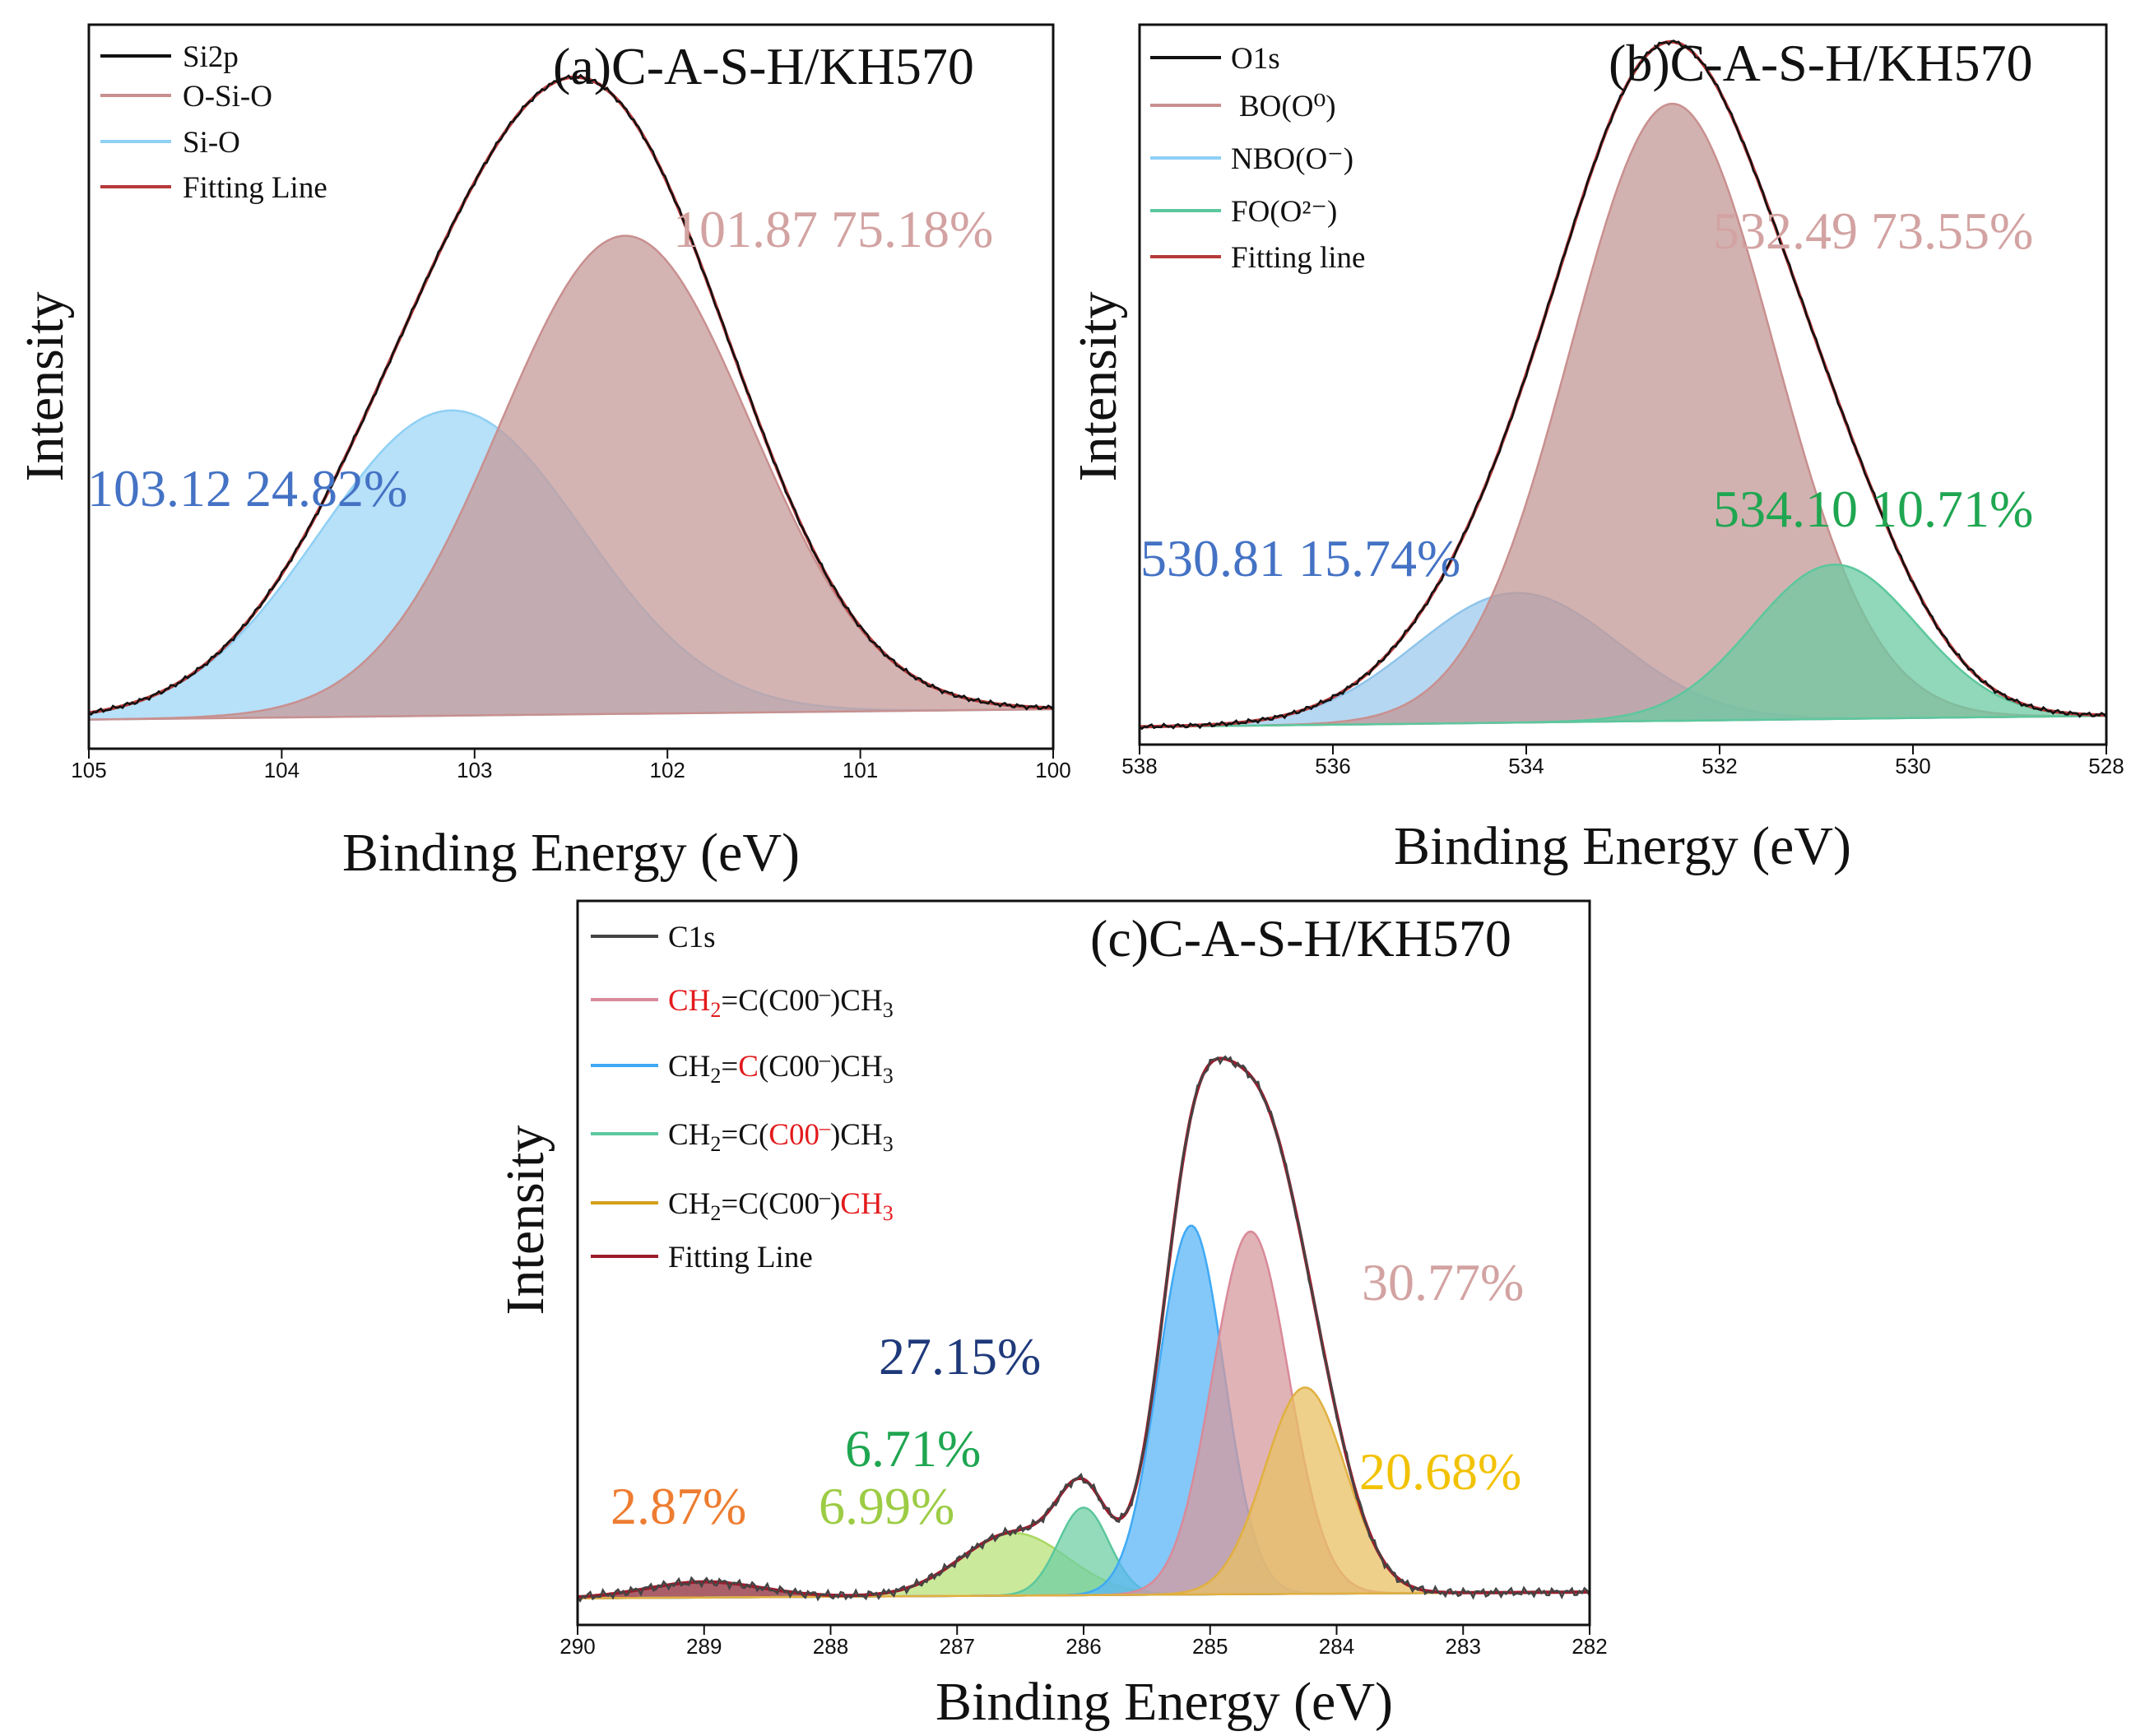 This screenshot has height=1736, width=2145. What do you see at coordinates (1210, 1646) in the screenshot?
I see `panel-c-x-tick-label: 285` at bounding box center [1210, 1646].